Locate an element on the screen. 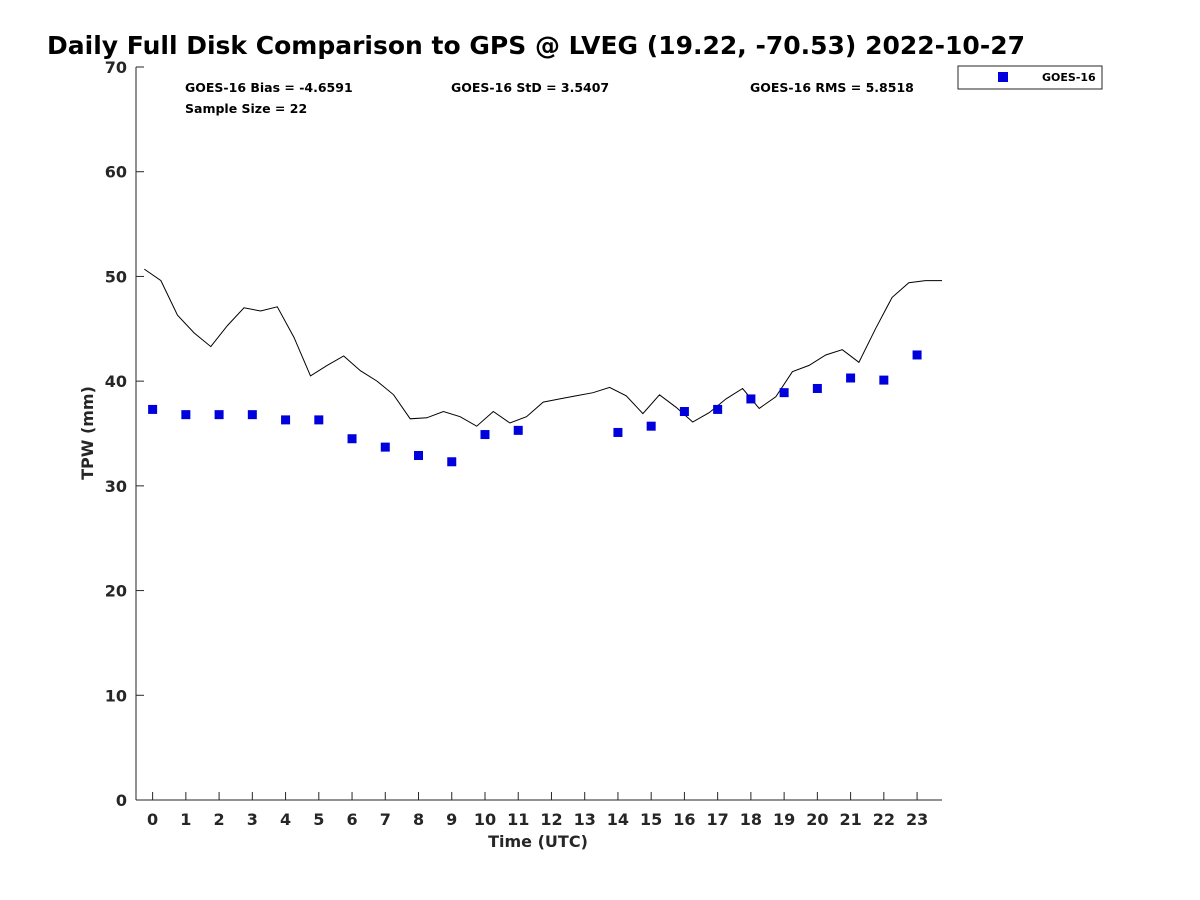 Image resolution: width=1200 pixels, height=900 pixels. x-tick-label: 0 is located at coordinates (152, 819).